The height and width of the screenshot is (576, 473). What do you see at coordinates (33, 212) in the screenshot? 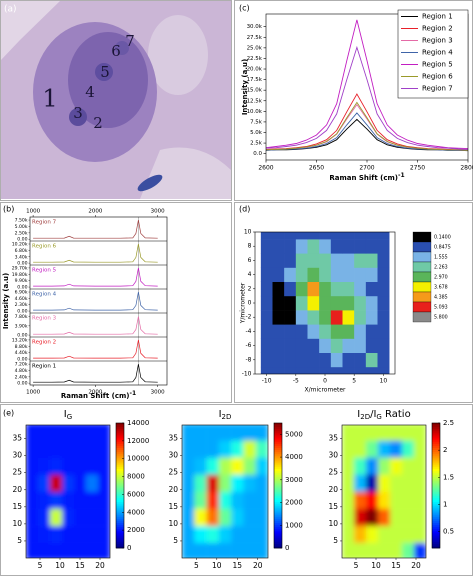
I see `x-tick-label: 1000` at bounding box center [33, 212].